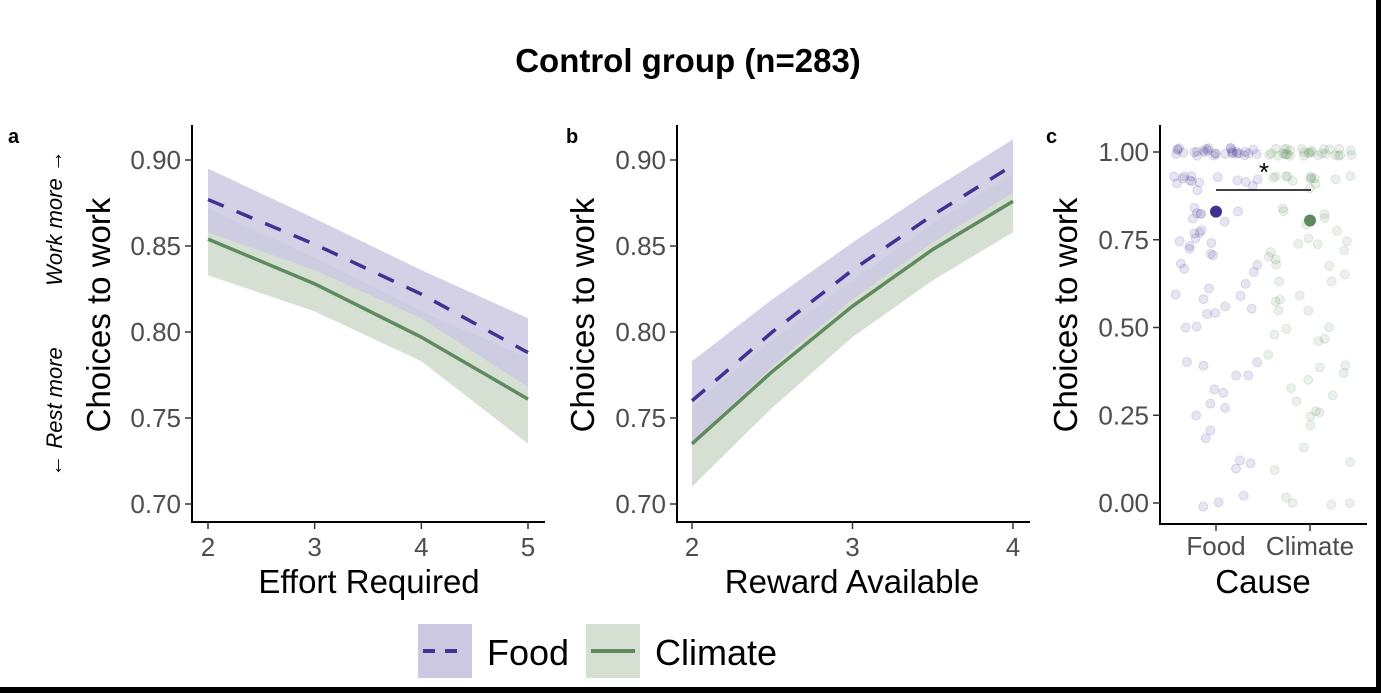 Image resolution: width=1381 pixels, height=693 pixels. I want to click on panel-label-c: c, so click(1051, 137).